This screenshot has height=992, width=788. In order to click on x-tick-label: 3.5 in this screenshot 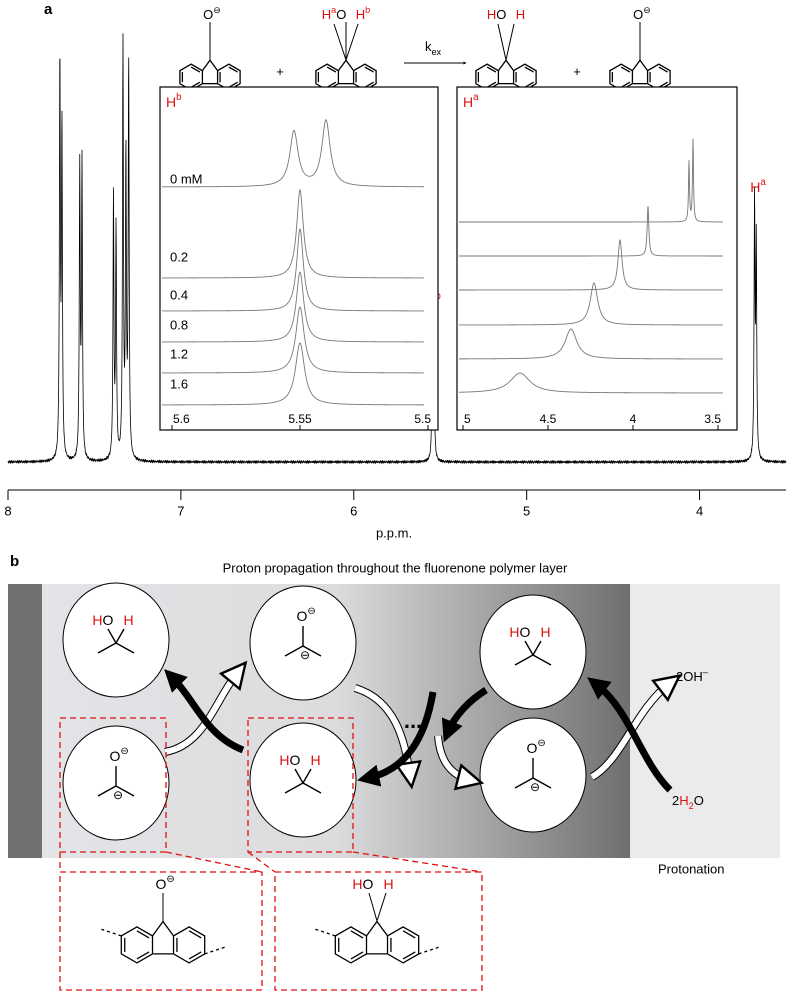, I will do `click(712, 419)`.